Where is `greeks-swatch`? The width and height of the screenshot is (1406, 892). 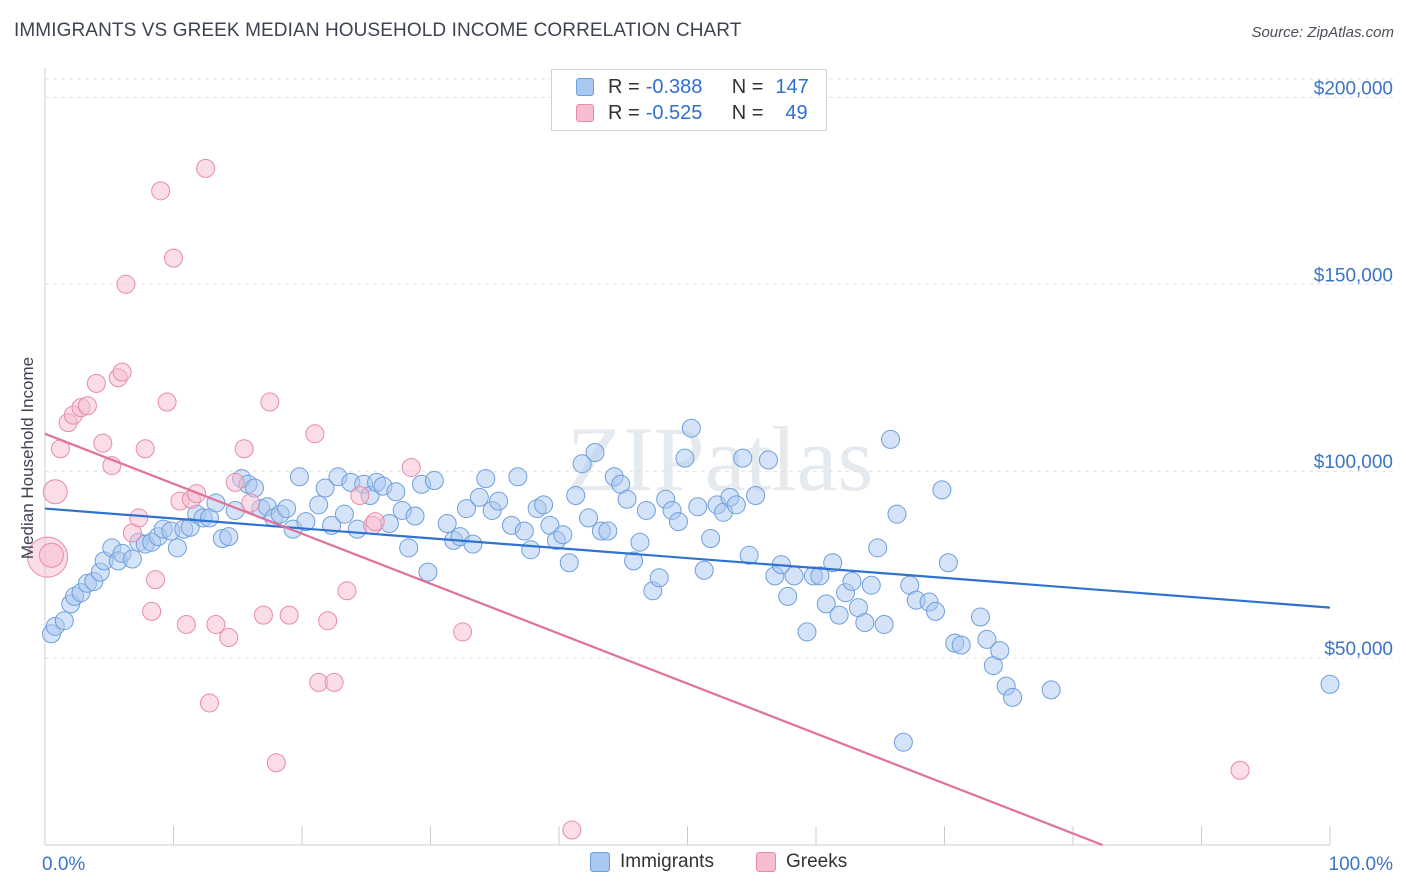 greeks-swatch is located at coordinates (585, 113).